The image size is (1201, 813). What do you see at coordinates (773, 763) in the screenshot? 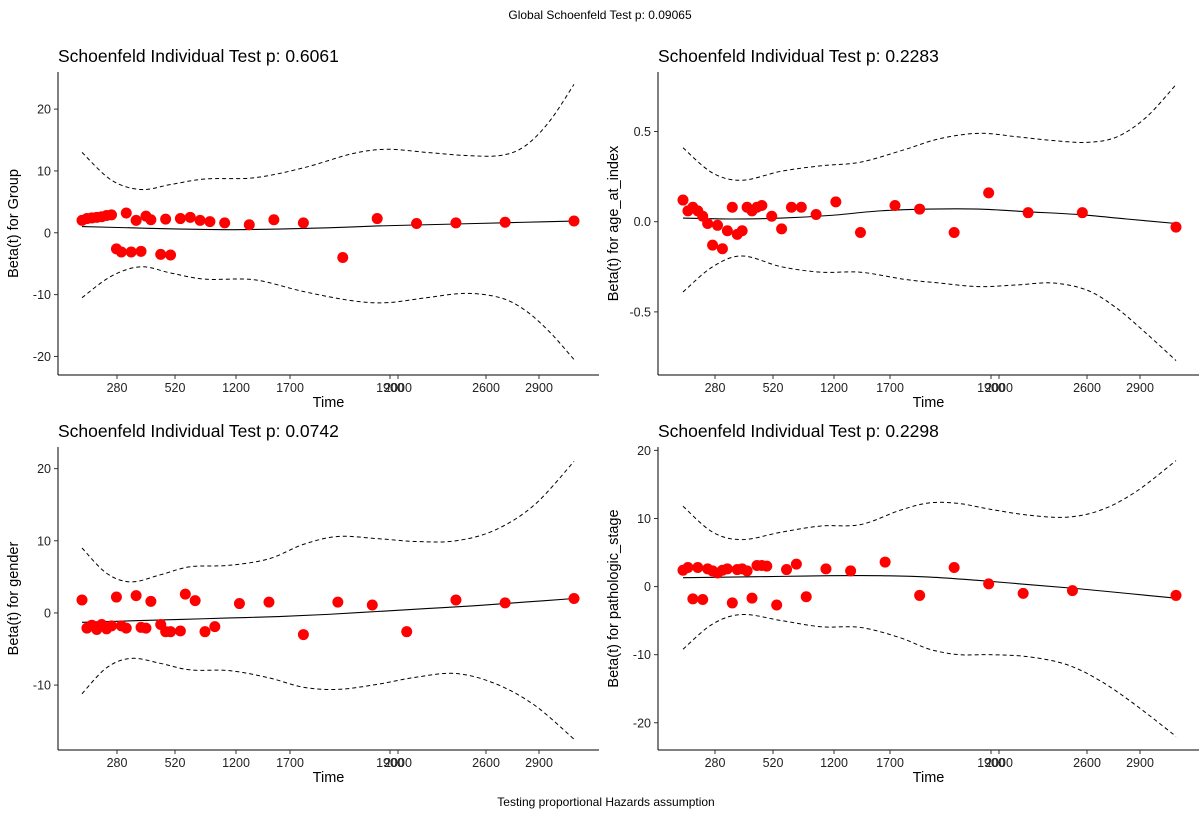
I see `x-tick-label: 520` at bounding box center [773, 763].